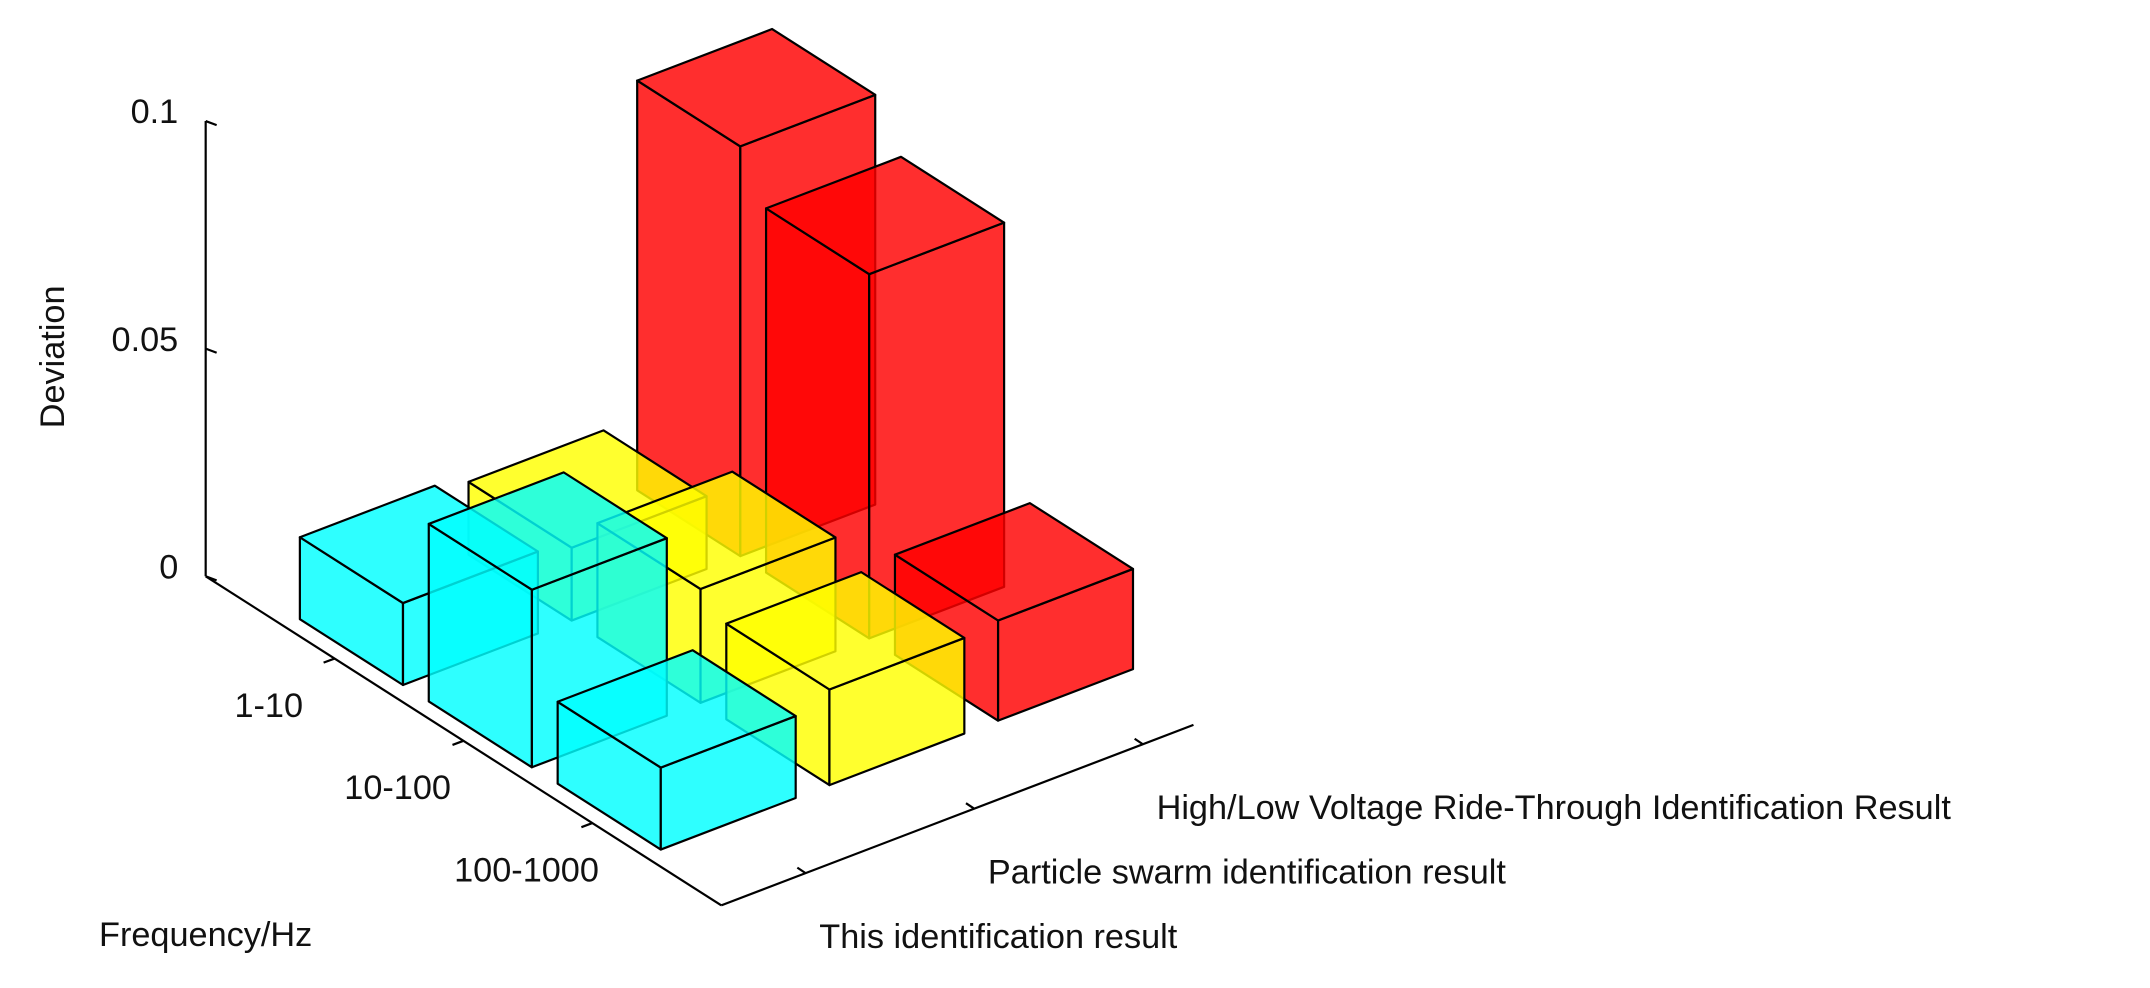  What do you see at coordinates (998, 937) in the screenshot?
I see `series-label: This identification result` at bounding box center [998, 937].